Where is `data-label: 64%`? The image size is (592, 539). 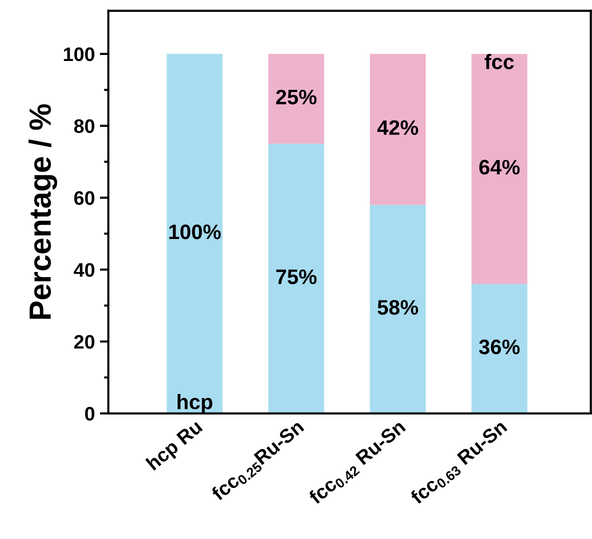
data-label: 64% is located at coordinates (499, 167).